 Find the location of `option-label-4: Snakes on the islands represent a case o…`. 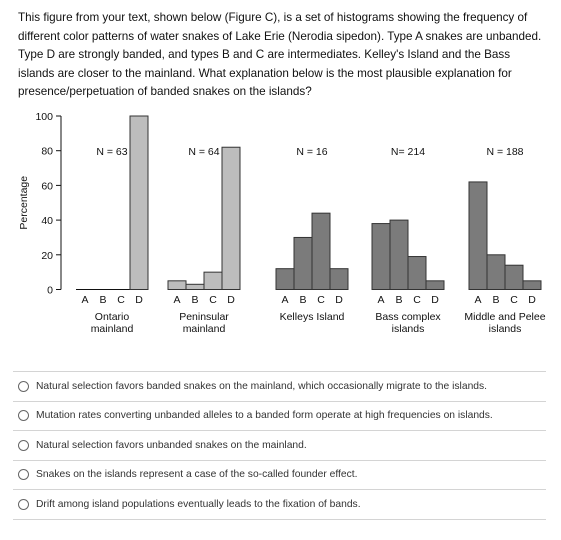

option-label-4: Snakes on the islands represent a case o… is located at coordinates (197, 475).